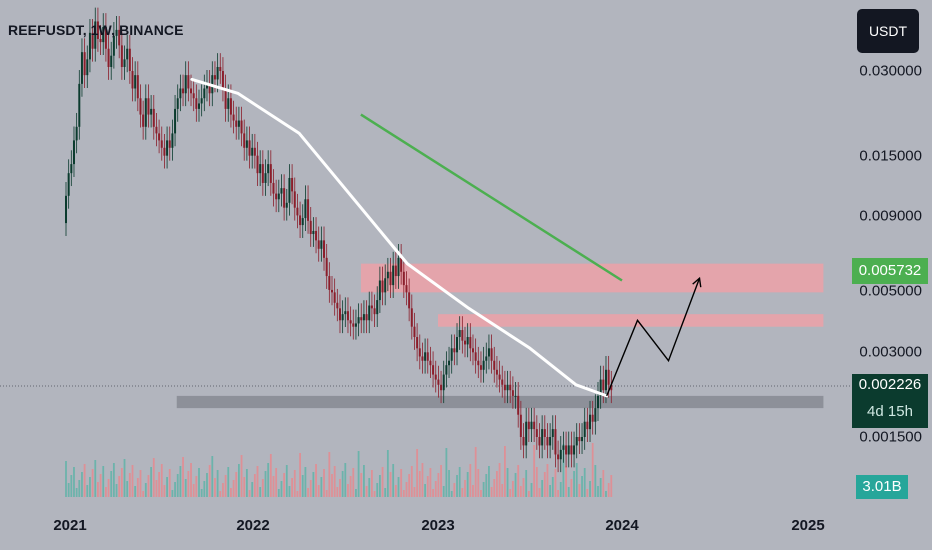  I want to click on currency-button: USDT, so click(888, 31).